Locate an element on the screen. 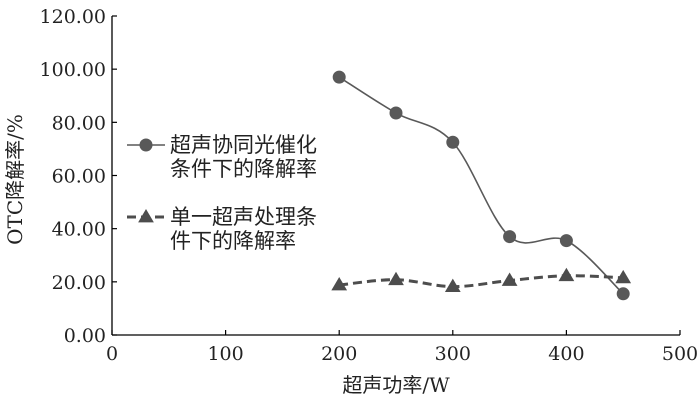 The image size is (700, 407). x-tick-label: 500 is located at coordinates (680, 354).